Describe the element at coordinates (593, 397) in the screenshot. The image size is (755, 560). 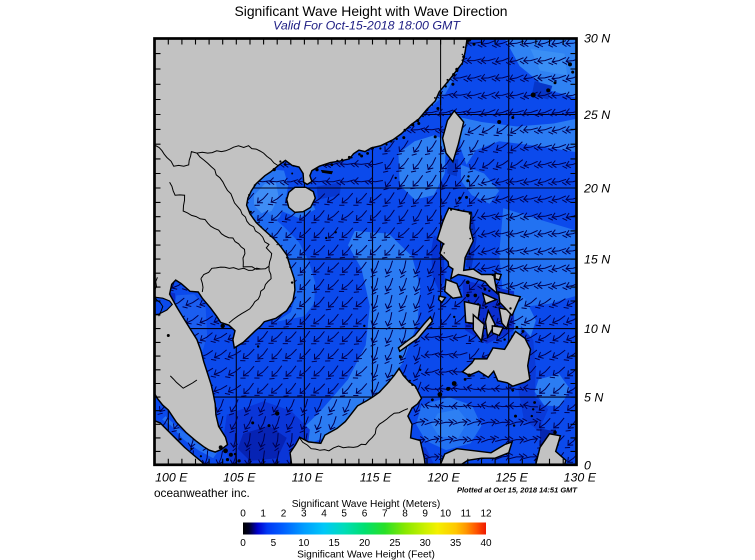
I see `svg-text: 5 N` at that location.